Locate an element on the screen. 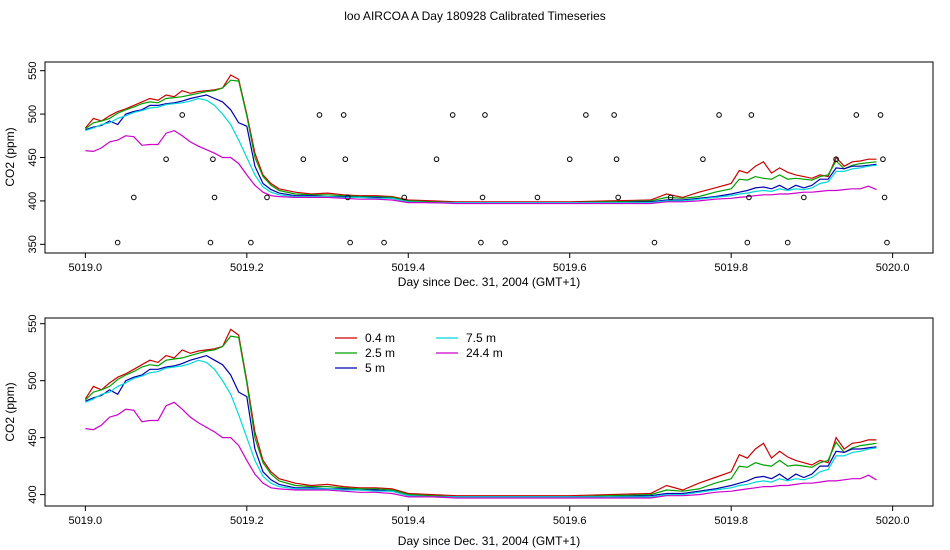  top-xtick-label: 5019.8 is located at coordinates (731, 268).